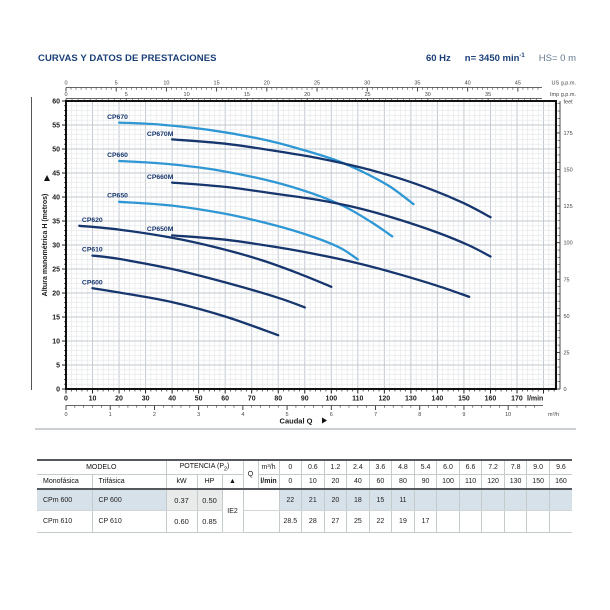 The height and width of the screenshot is (610, 610). I want to click on page-title: CURVAS Y DATOS DE PRESTACIONES, so click(127, 58).